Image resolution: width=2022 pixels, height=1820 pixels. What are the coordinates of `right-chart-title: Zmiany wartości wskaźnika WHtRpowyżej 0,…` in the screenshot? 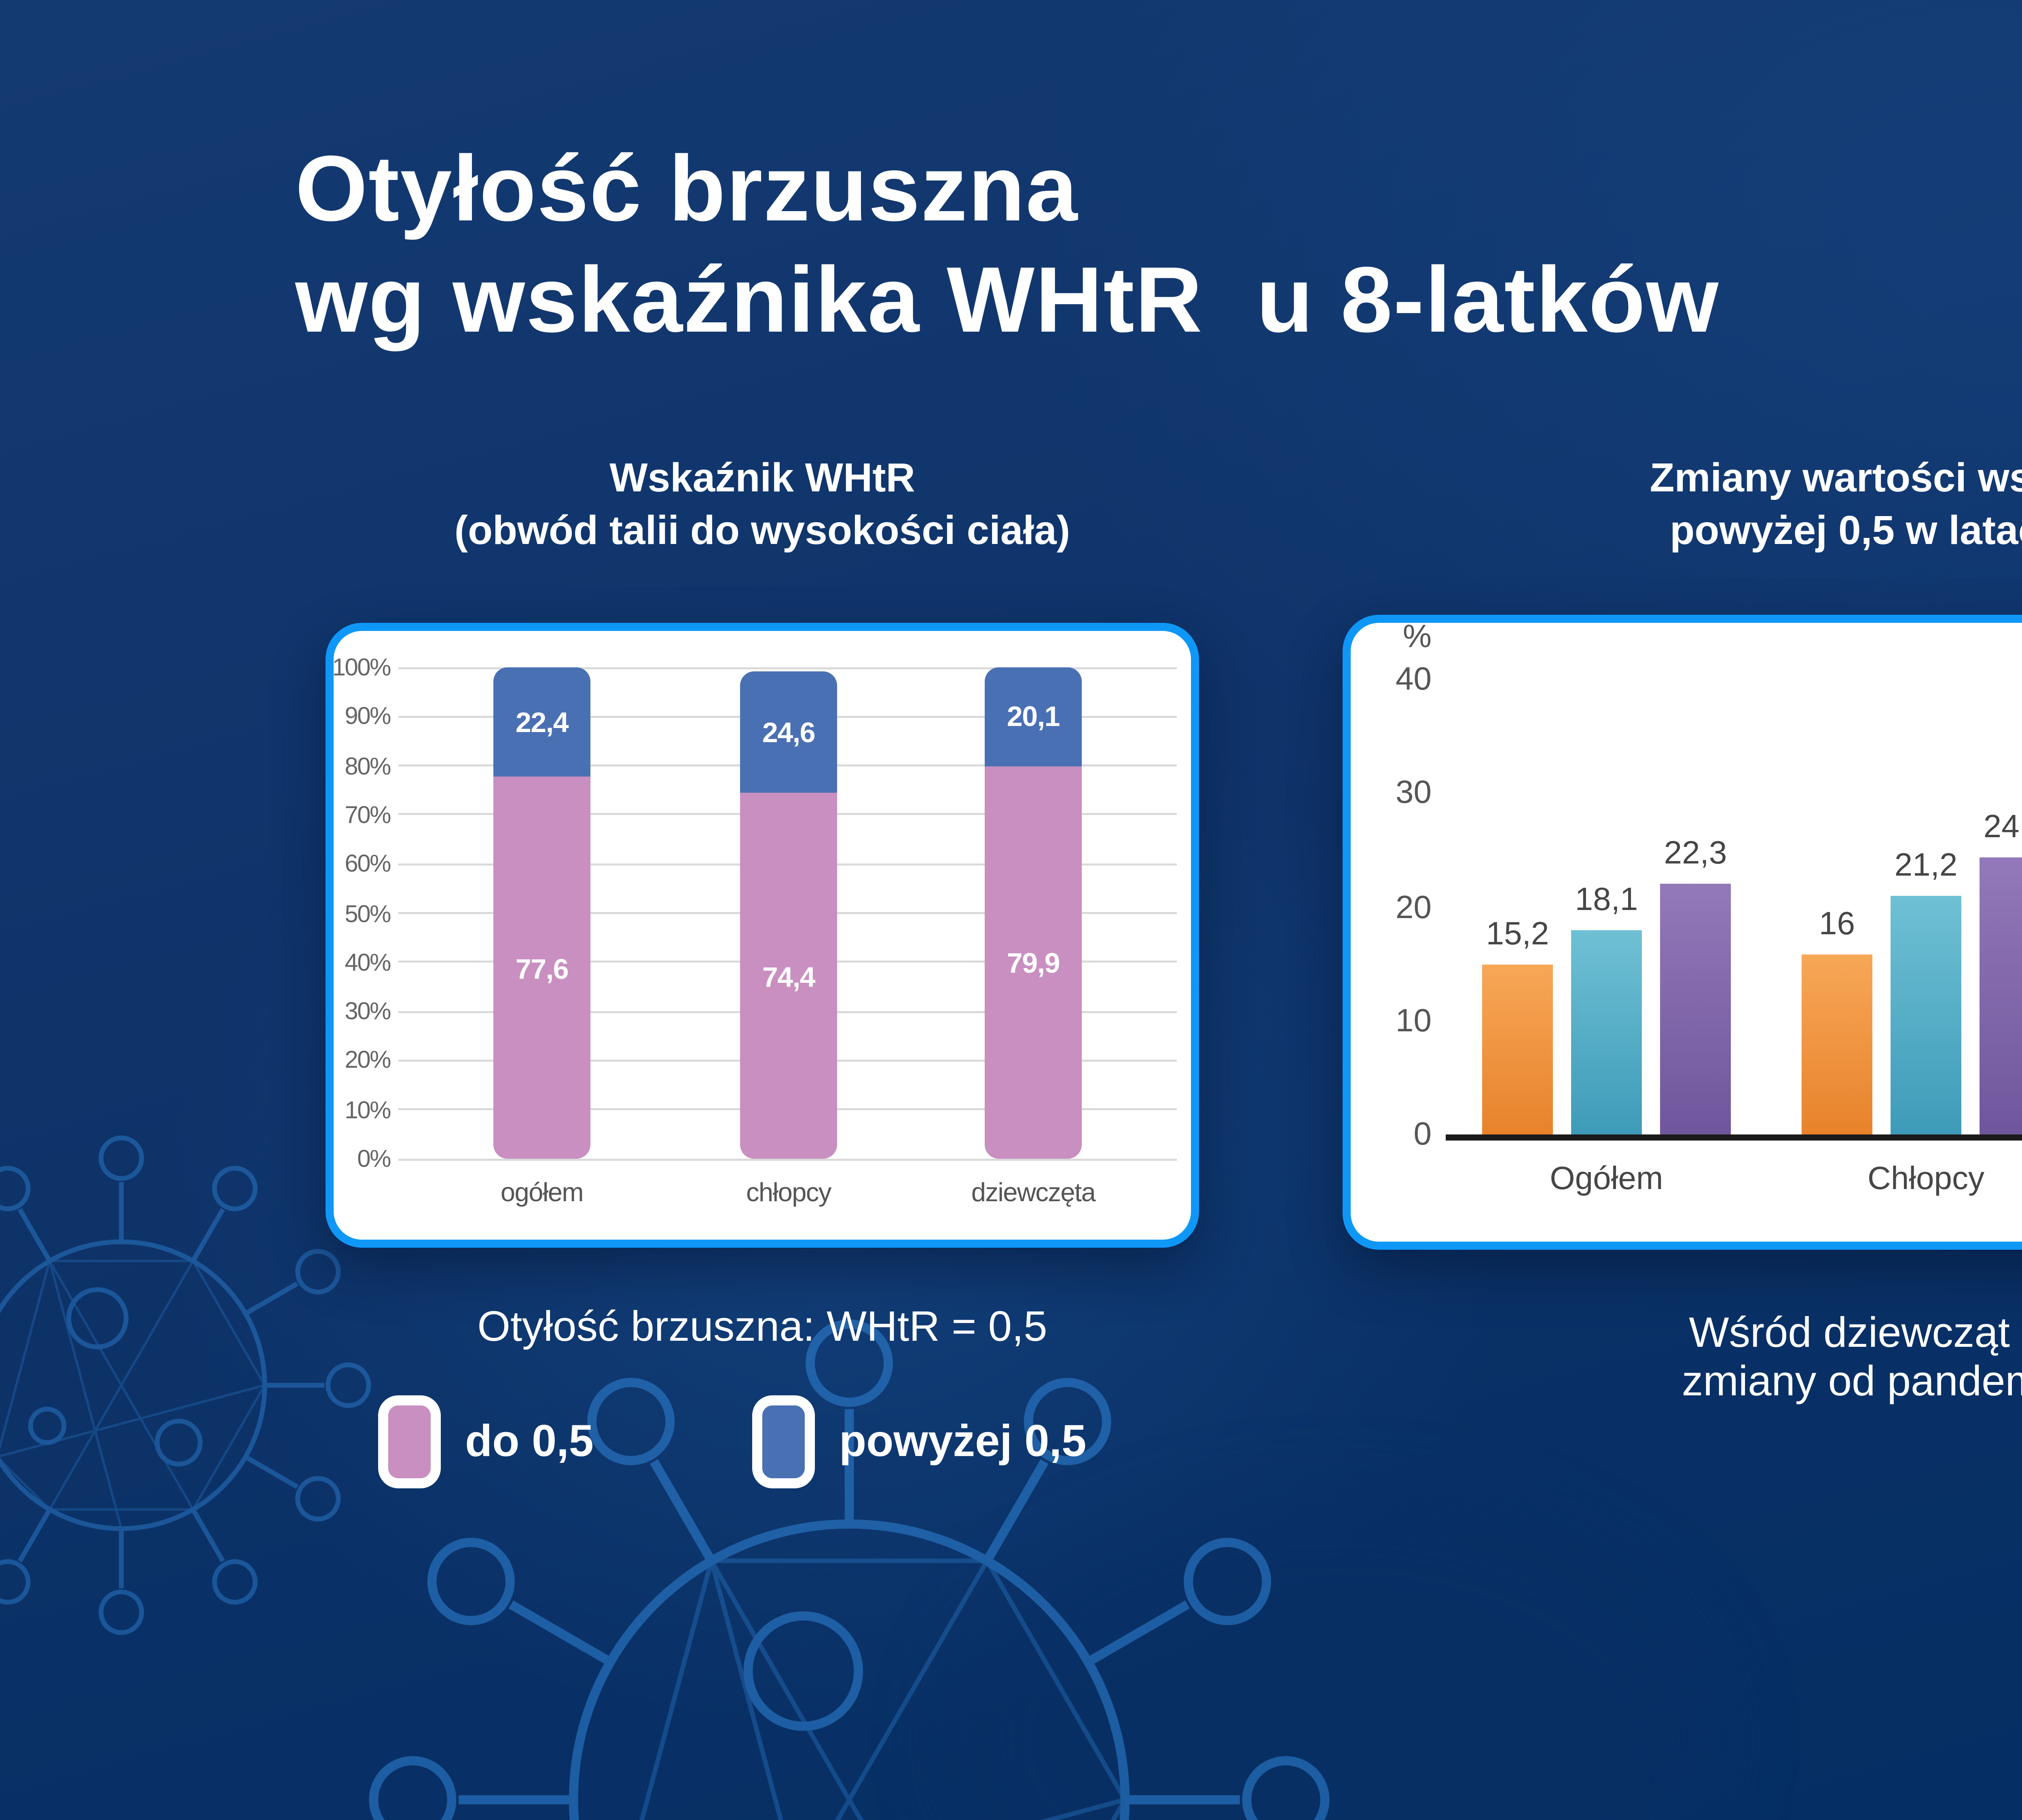 It's located at (1836, 505).